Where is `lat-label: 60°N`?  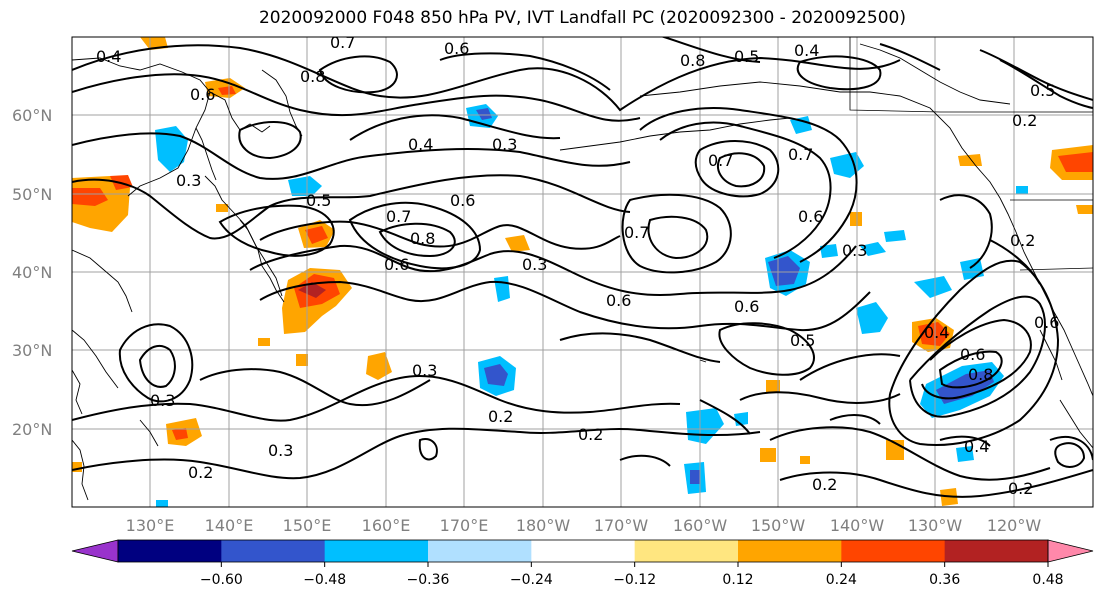
lat-label: 60°N is located at coordinates (32, 115).